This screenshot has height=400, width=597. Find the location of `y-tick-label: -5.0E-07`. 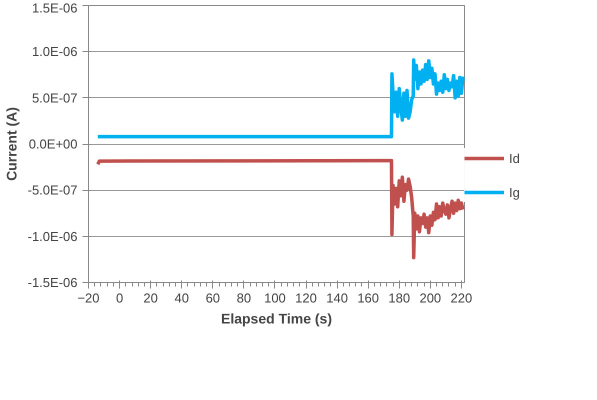

y-tick-label: -5.0E-07 is located at coordinates (53, 190).